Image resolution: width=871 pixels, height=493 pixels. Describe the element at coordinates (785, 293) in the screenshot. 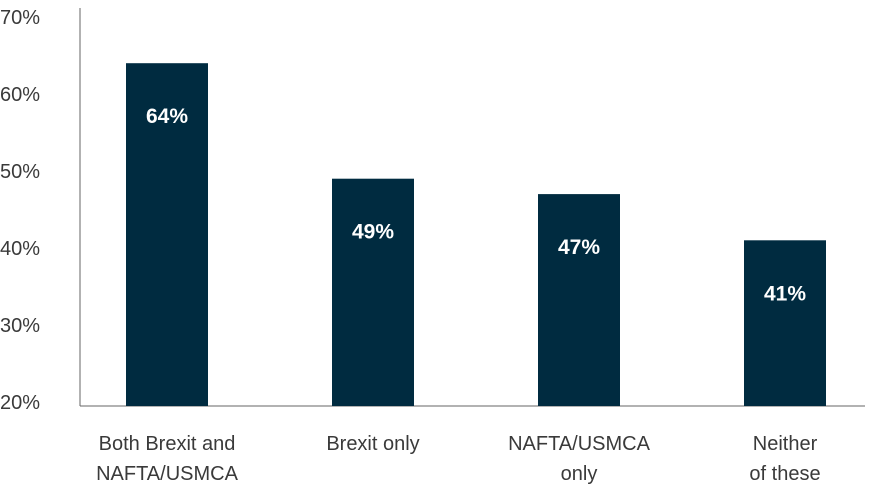

I see `bar-value-label: 41%` at that location.